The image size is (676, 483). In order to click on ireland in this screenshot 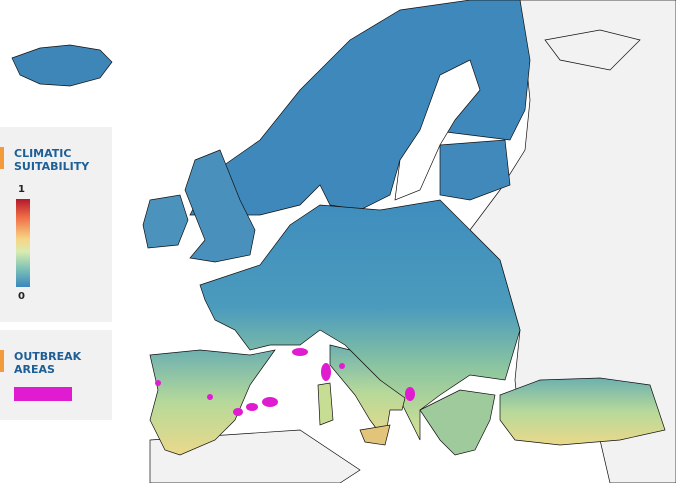, I will do `click(165, 221)`.